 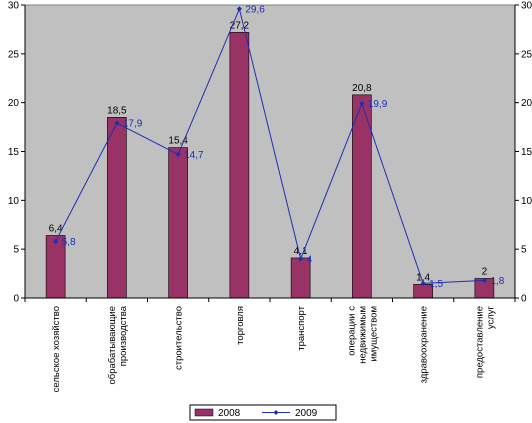 What do you see at coordinates (436, 284) in the screenshot?
I see `line-data-label: 1,5` at bounding box center [436, 284].